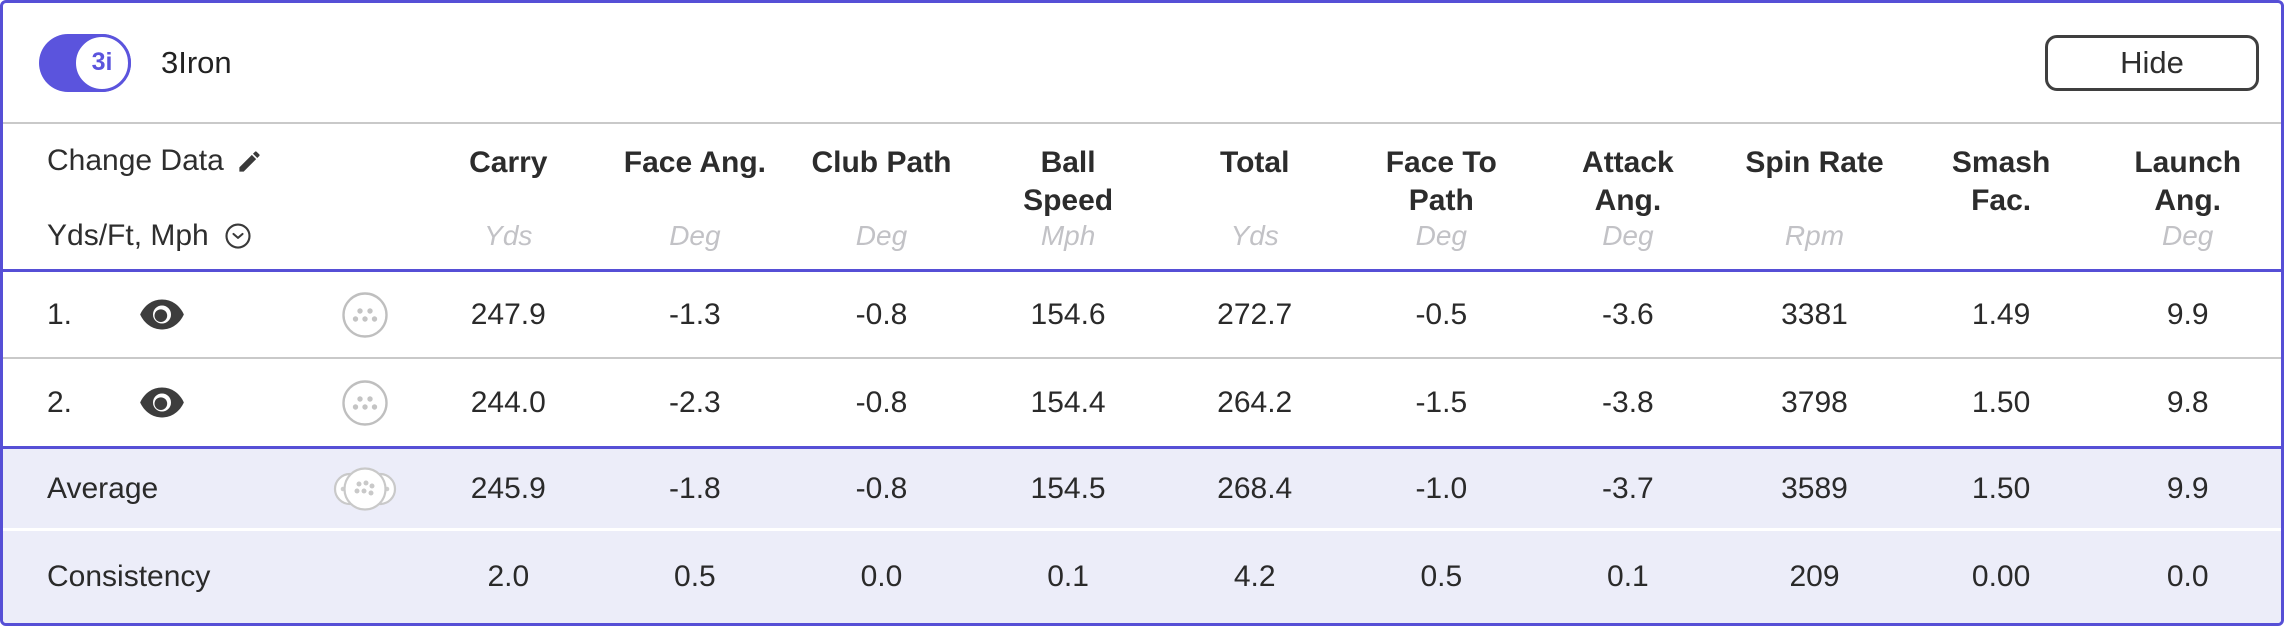 Image resolution: width=2284 pixels, height=626 pixels. I want to click on consistency-label: Consistency, so click(129, 576).